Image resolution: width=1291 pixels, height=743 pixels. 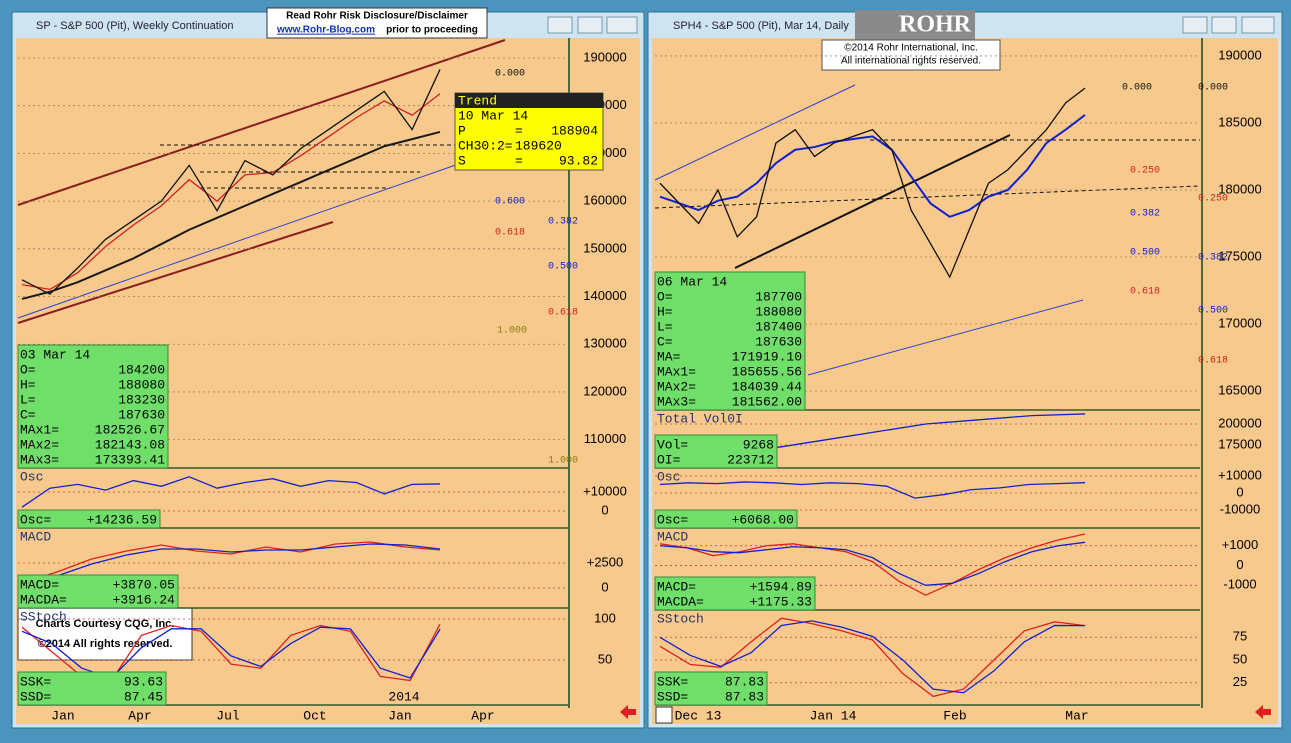 I want to click on y-tick-label: 110000, so click(x=605, y=438).